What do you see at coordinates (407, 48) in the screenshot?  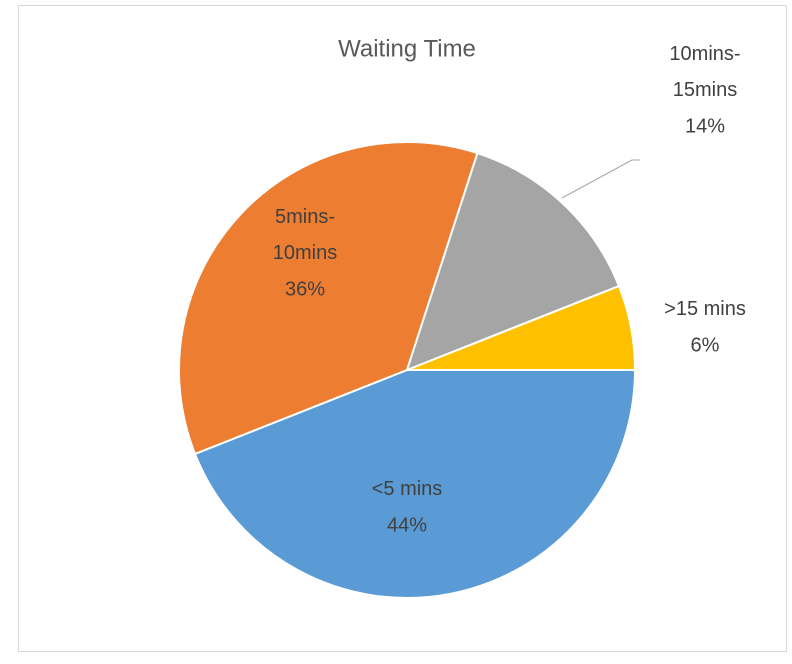 I see `chart-title: Waiting Time` at bounding box center [407, 48].